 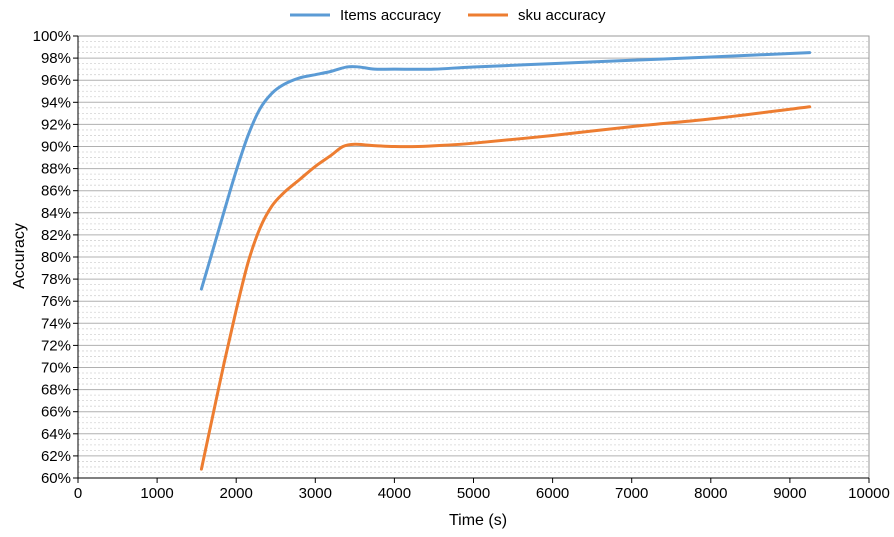 What do you see at coordinates (552, 493) in the screenshot?
I see `x-tick-label: 6000` at bounding box center [552, 493].